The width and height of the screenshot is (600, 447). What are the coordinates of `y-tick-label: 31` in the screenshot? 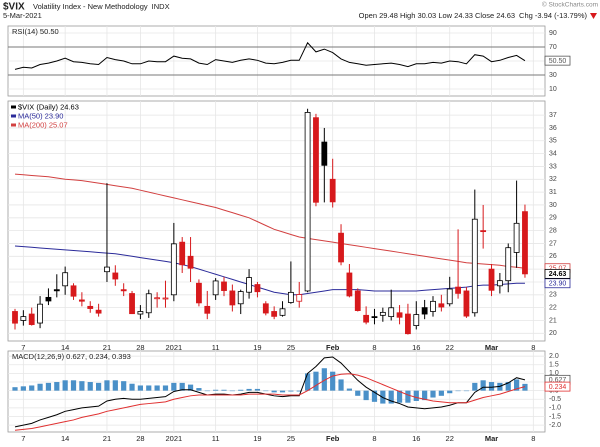 It's located at (553, 192).